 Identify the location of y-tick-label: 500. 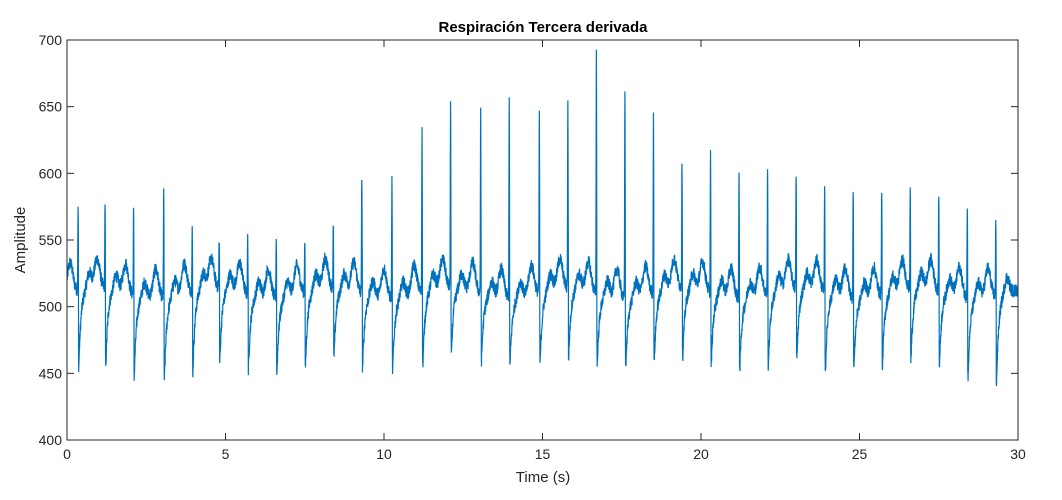
(51, 307).